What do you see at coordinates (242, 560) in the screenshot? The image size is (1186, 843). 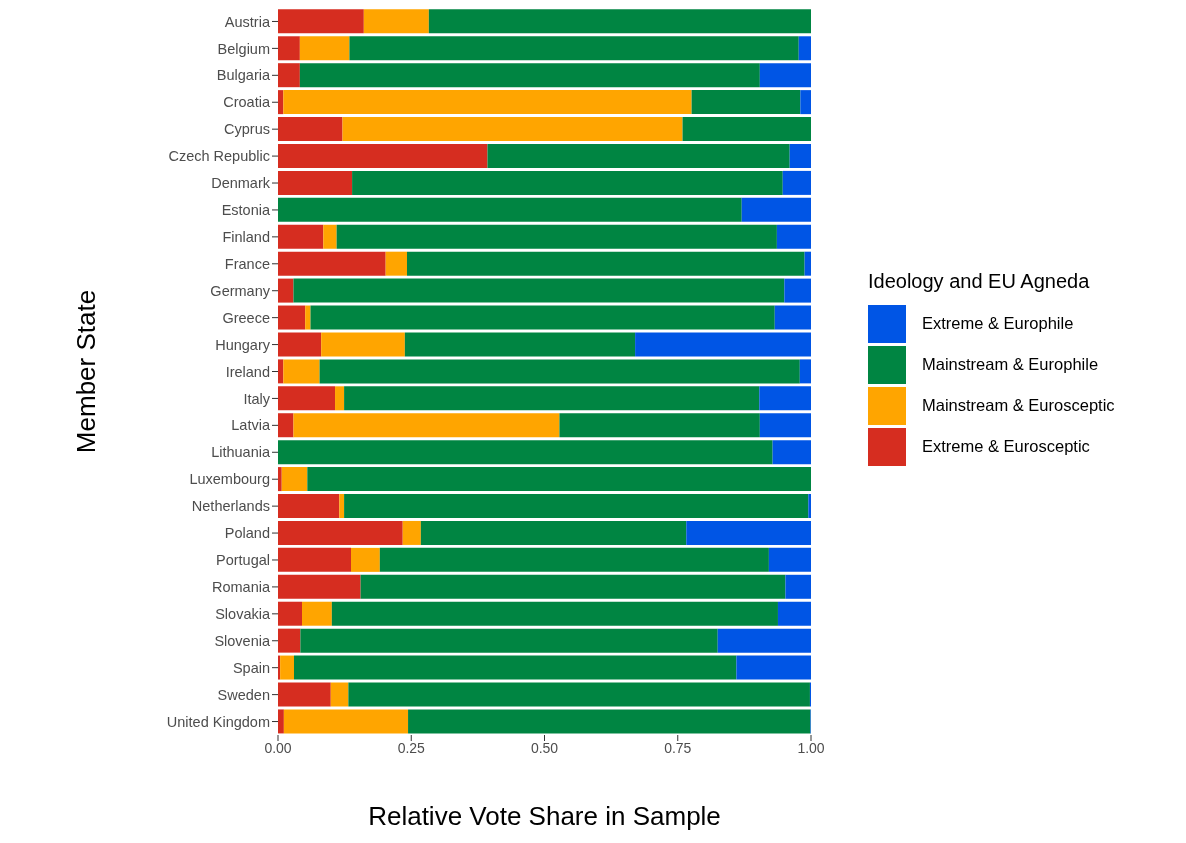 I see `y-tick-label: Portugal` at bounding box center [242, 560].